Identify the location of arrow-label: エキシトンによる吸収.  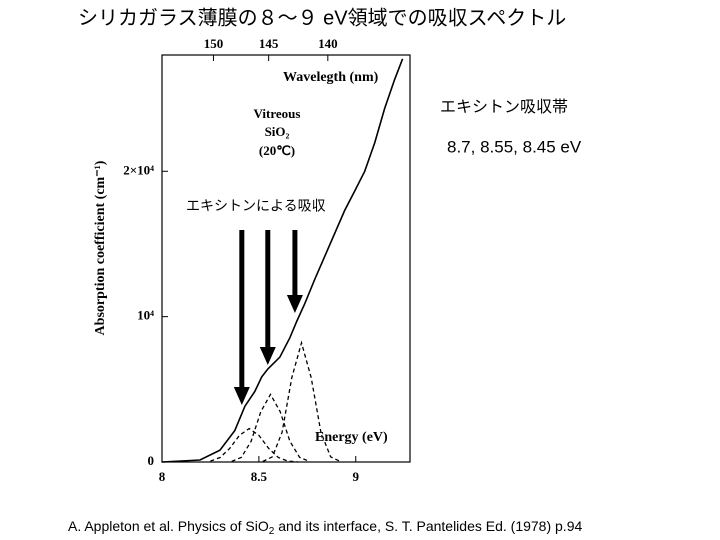
(256, 206).